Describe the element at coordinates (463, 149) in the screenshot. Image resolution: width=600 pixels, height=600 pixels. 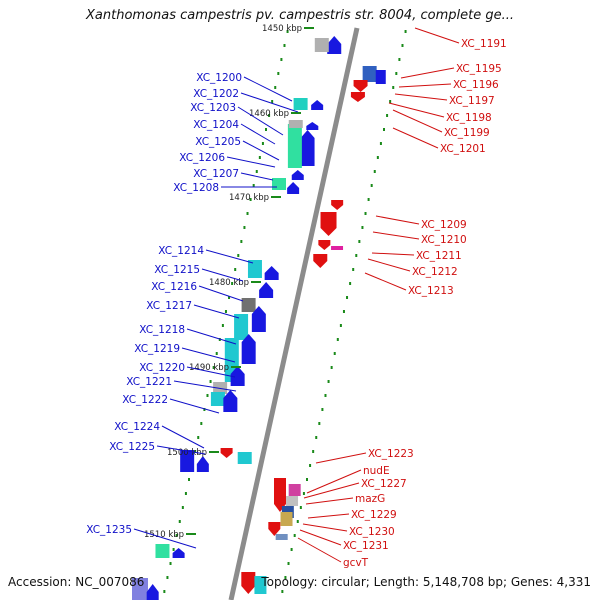
I see `reverse-gene-label: XC_1201` at that location.